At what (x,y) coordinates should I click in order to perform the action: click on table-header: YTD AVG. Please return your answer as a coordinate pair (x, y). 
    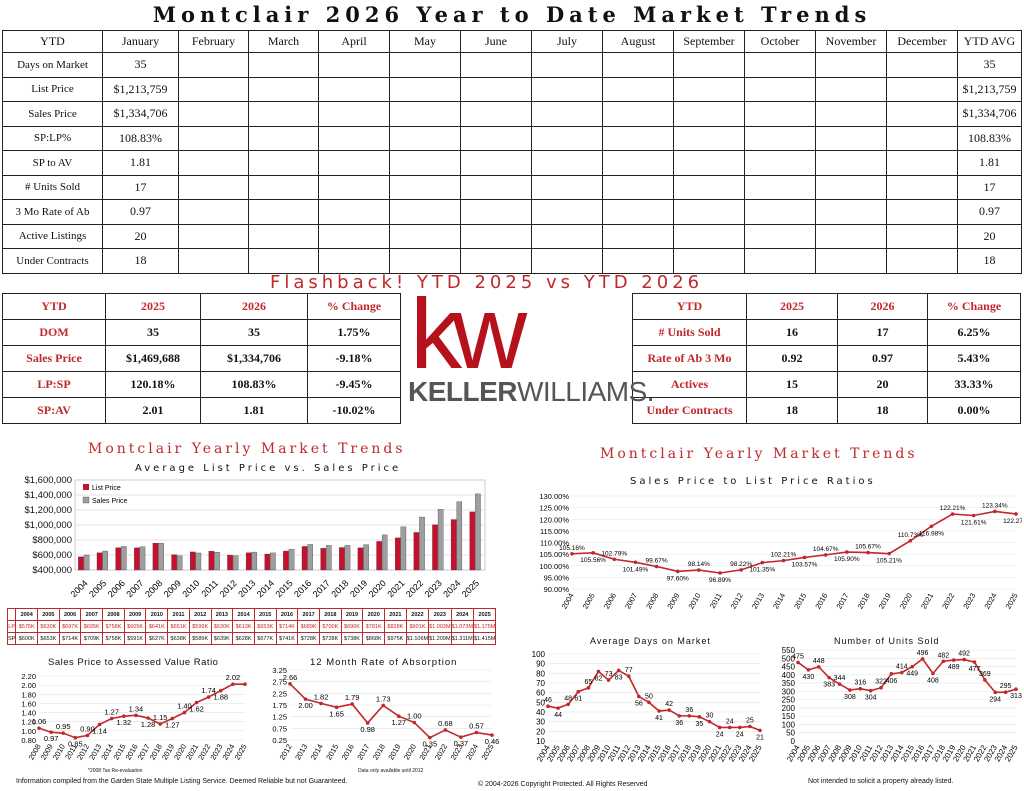
    Looking at the image, I should click on (989, 41).